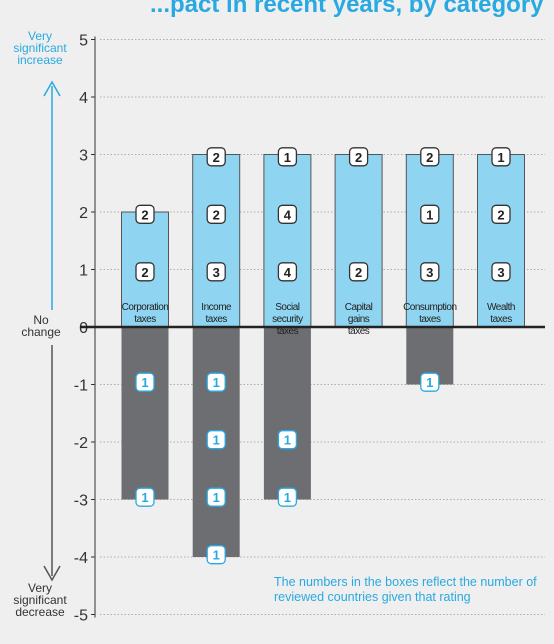 The height and width of the screenshot is (644, 554). Describe the element at coordinates (83, 328) in the screenshot. I see `y-tick-label: 0` at that location.